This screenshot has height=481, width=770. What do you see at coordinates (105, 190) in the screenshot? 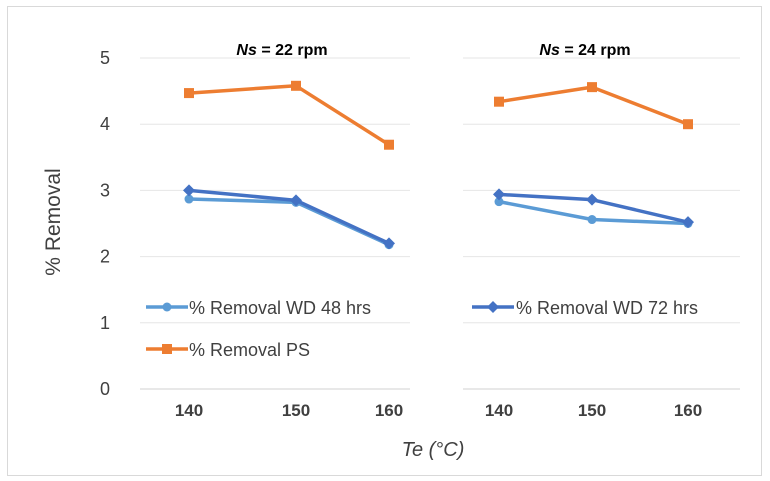
I see `y-tick-label: 3` at bounding box center [105, 190].